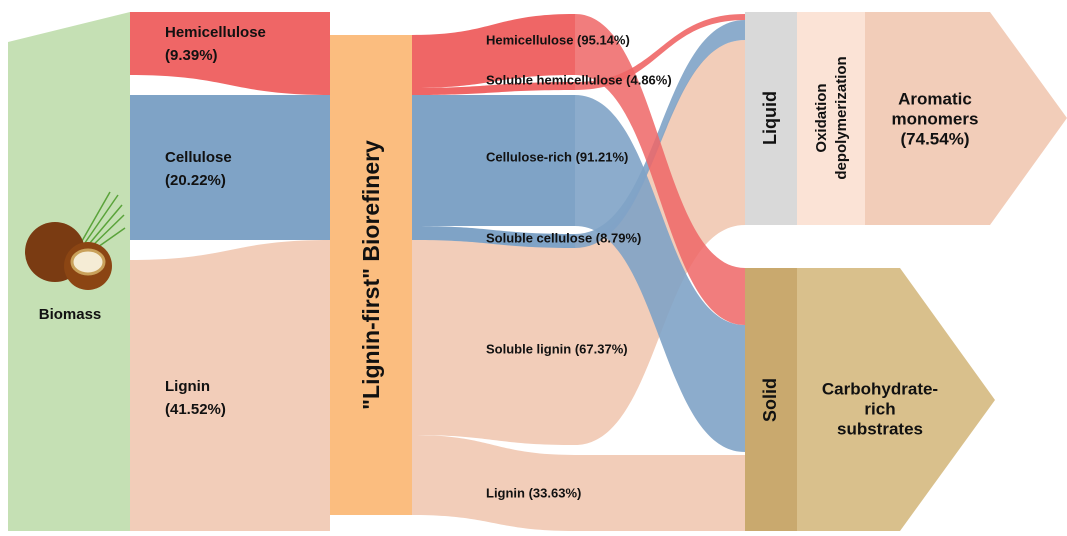  I want to click on product-label: (74.54%), so click(935, 138).